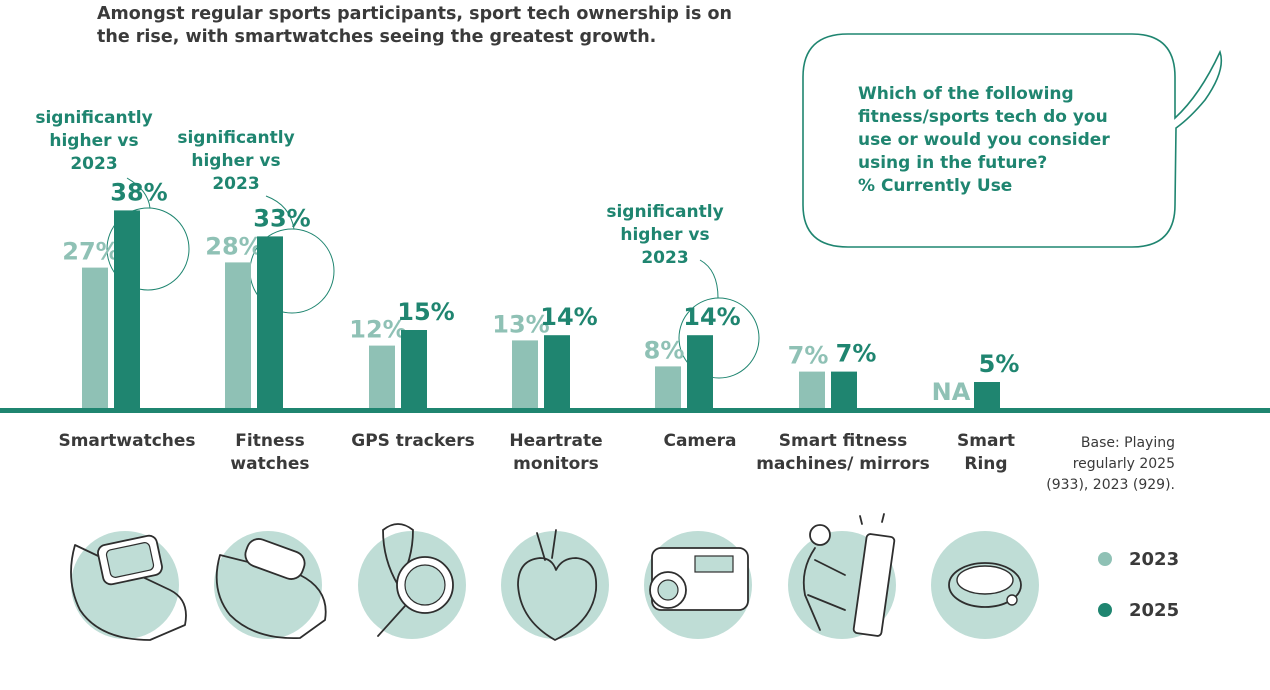 The height and width of the screenshot is (690, 1270). What do you see at coordinates (986, 464) in the screenshot?
I see `category-label-line: Ring` at bounding box center [986, 464].